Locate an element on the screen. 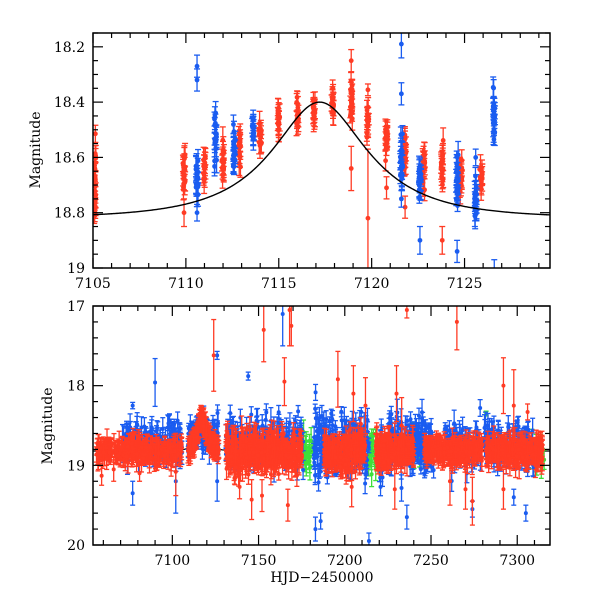  y-tick-label: 19 is located at coordinates (76, 269).